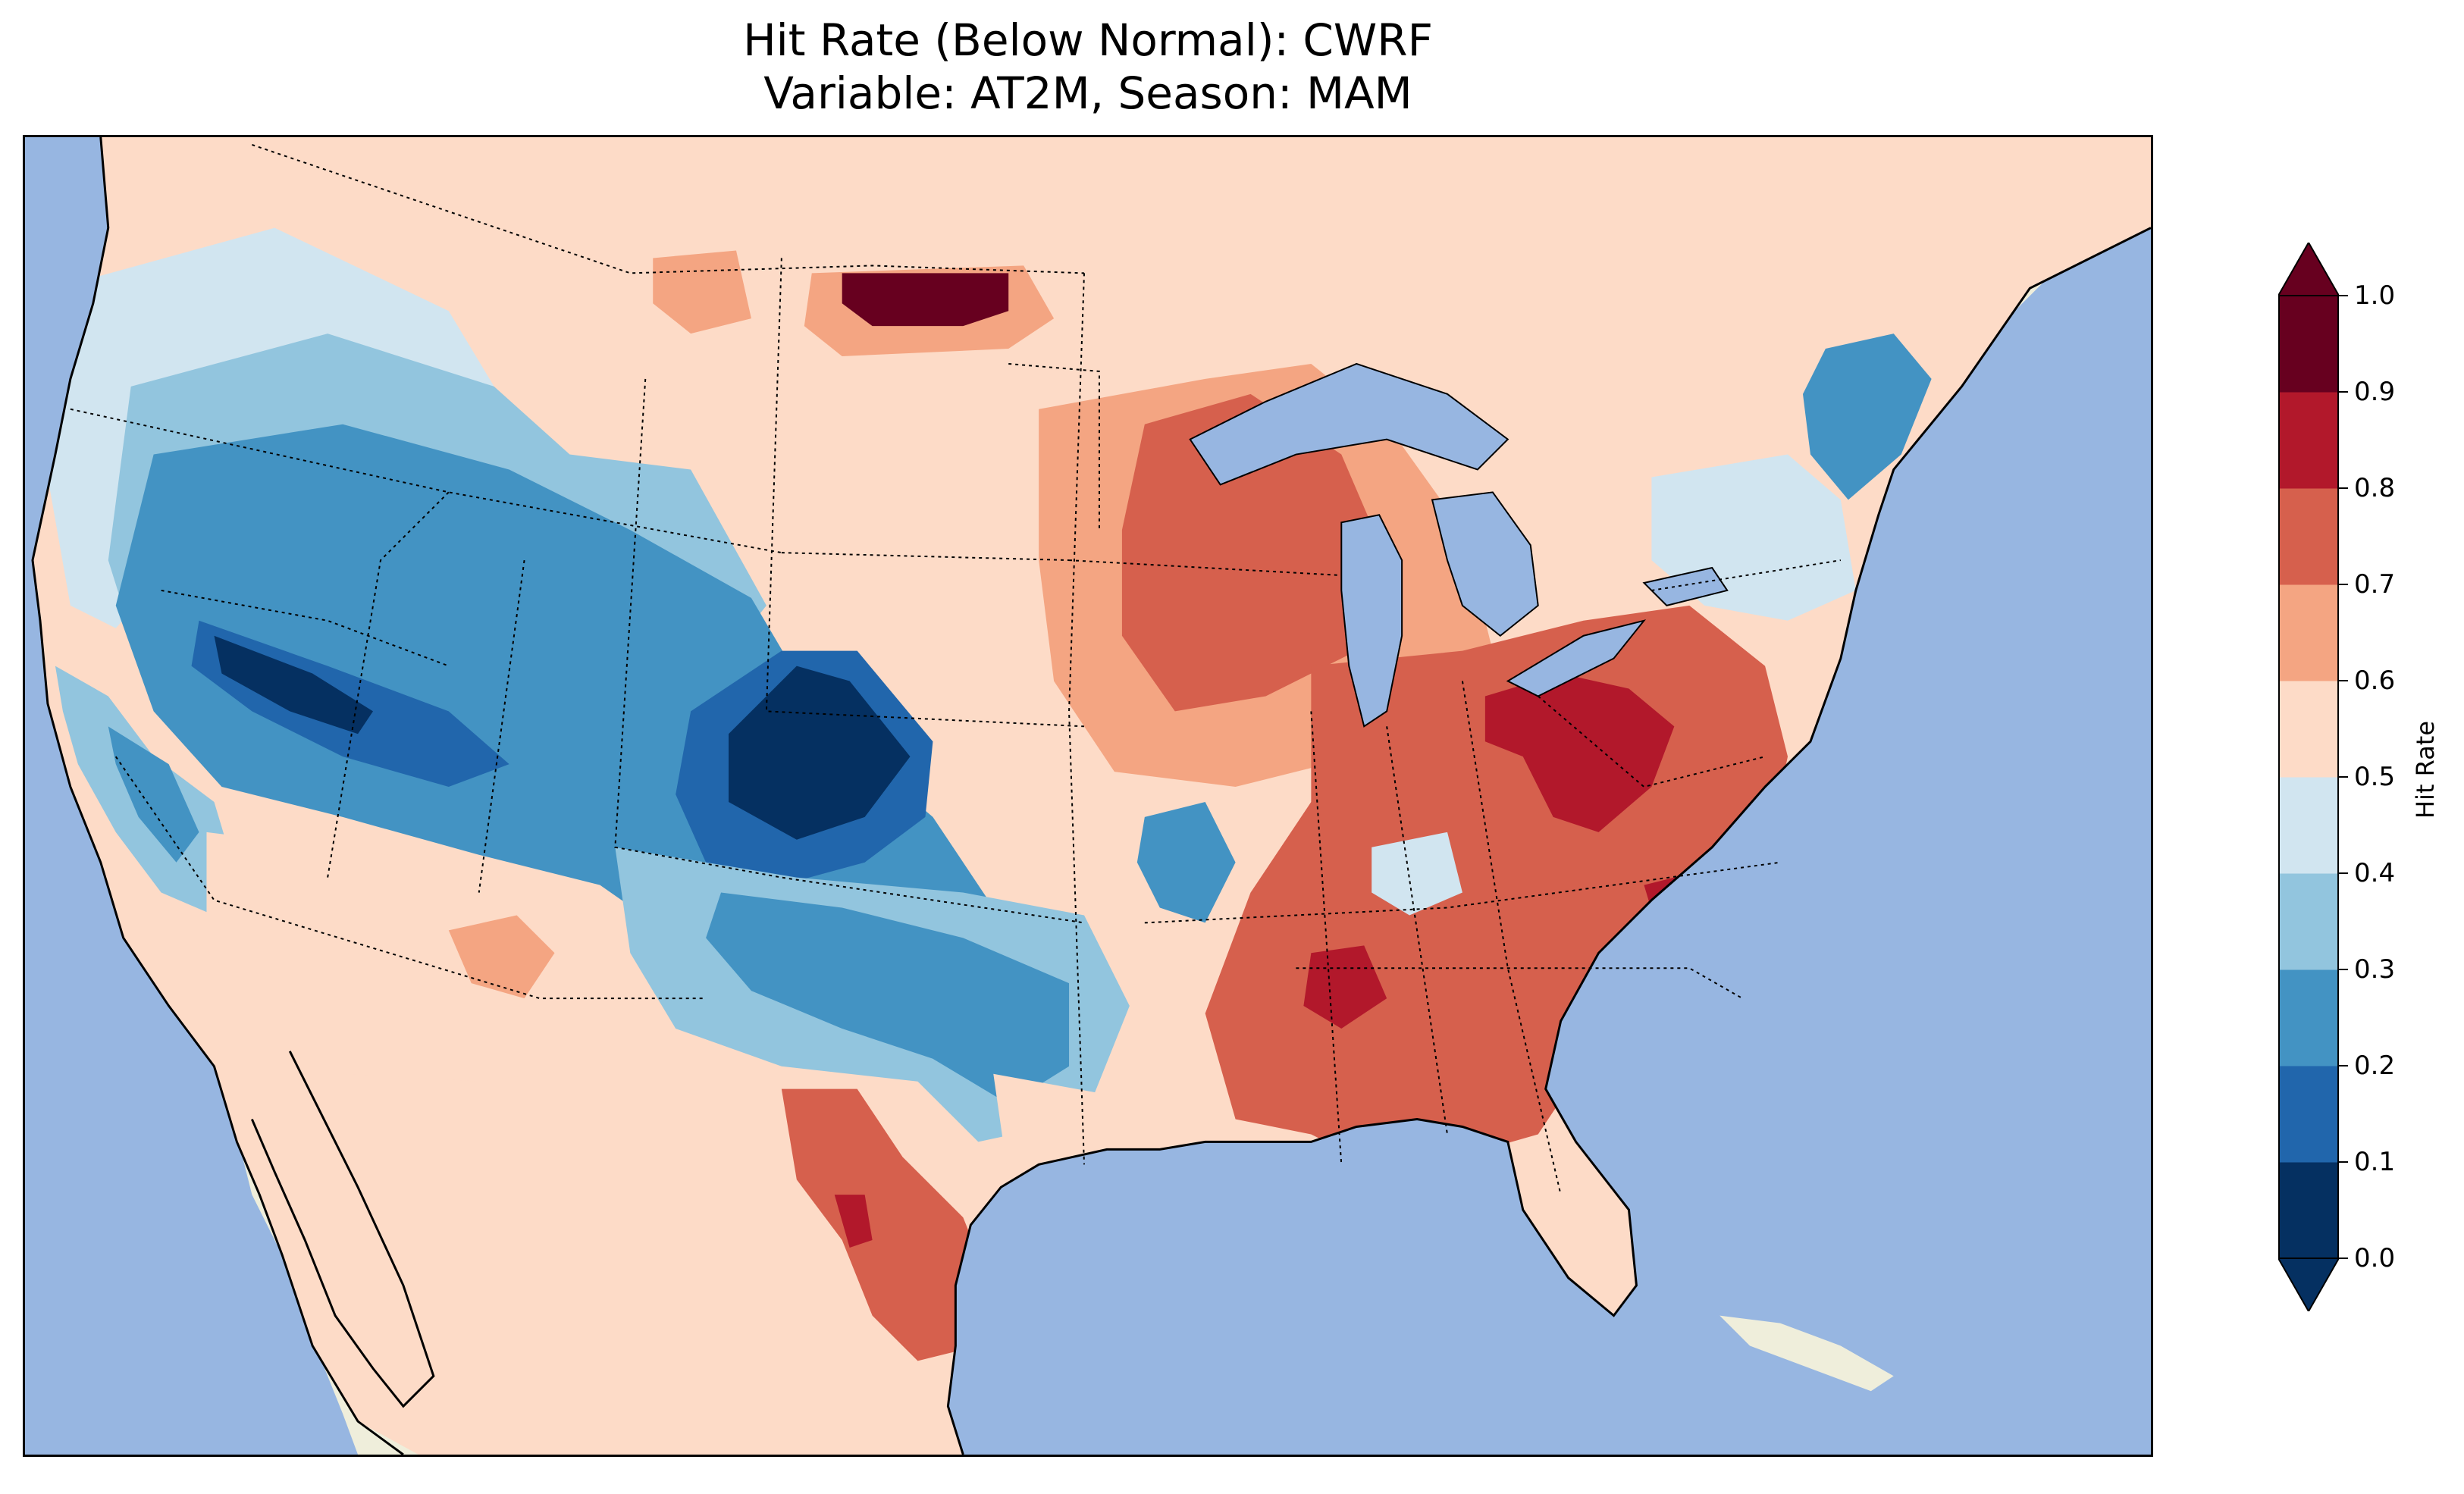  What do you see at coordinates (2375, 488) in the screenshot?
I see `colorbar-tick-label: 0.8` at bounding box center [2375, 488].